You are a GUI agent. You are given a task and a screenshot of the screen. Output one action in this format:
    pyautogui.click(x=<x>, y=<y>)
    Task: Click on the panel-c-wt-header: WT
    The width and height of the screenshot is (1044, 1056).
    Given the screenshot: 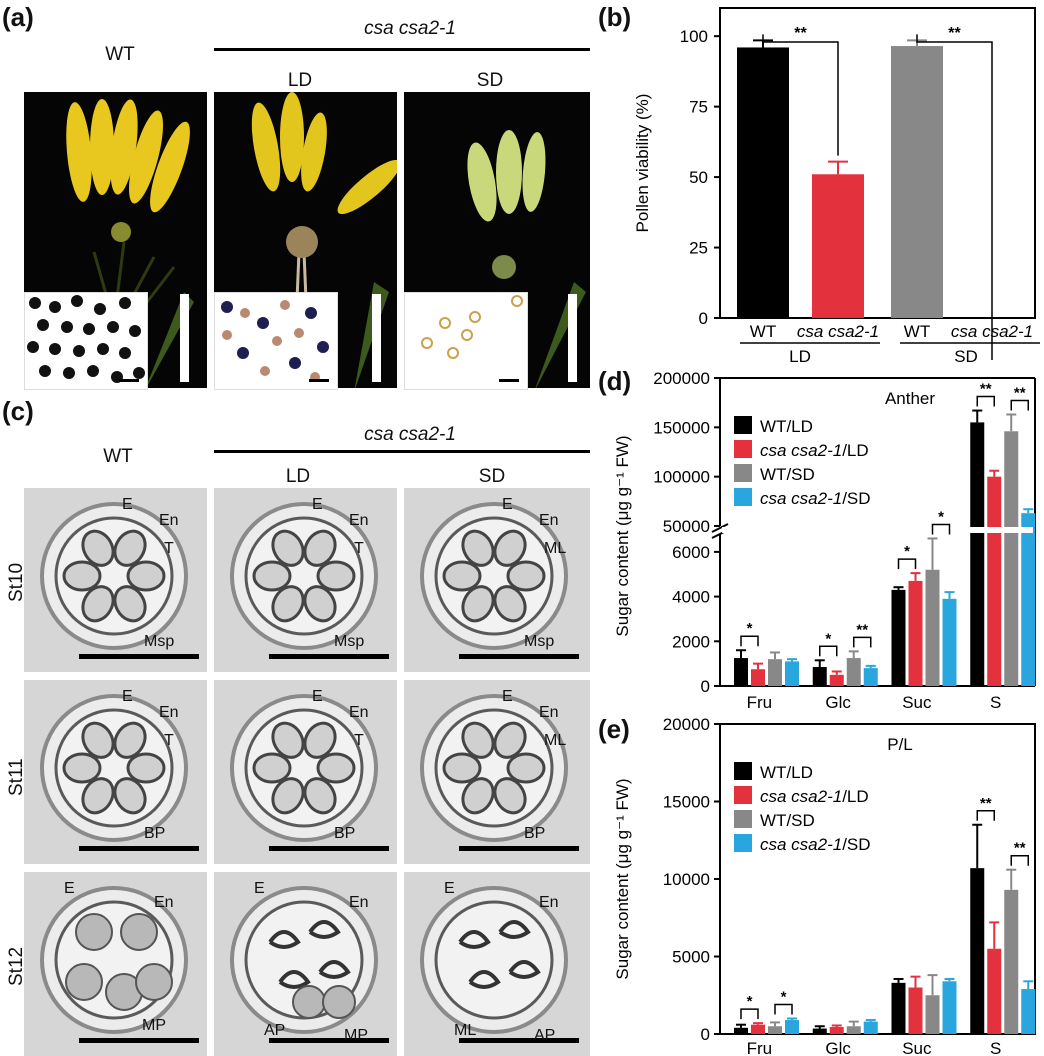 What is the action you would take?
    pyautogui.click(x=118, y=456)
    